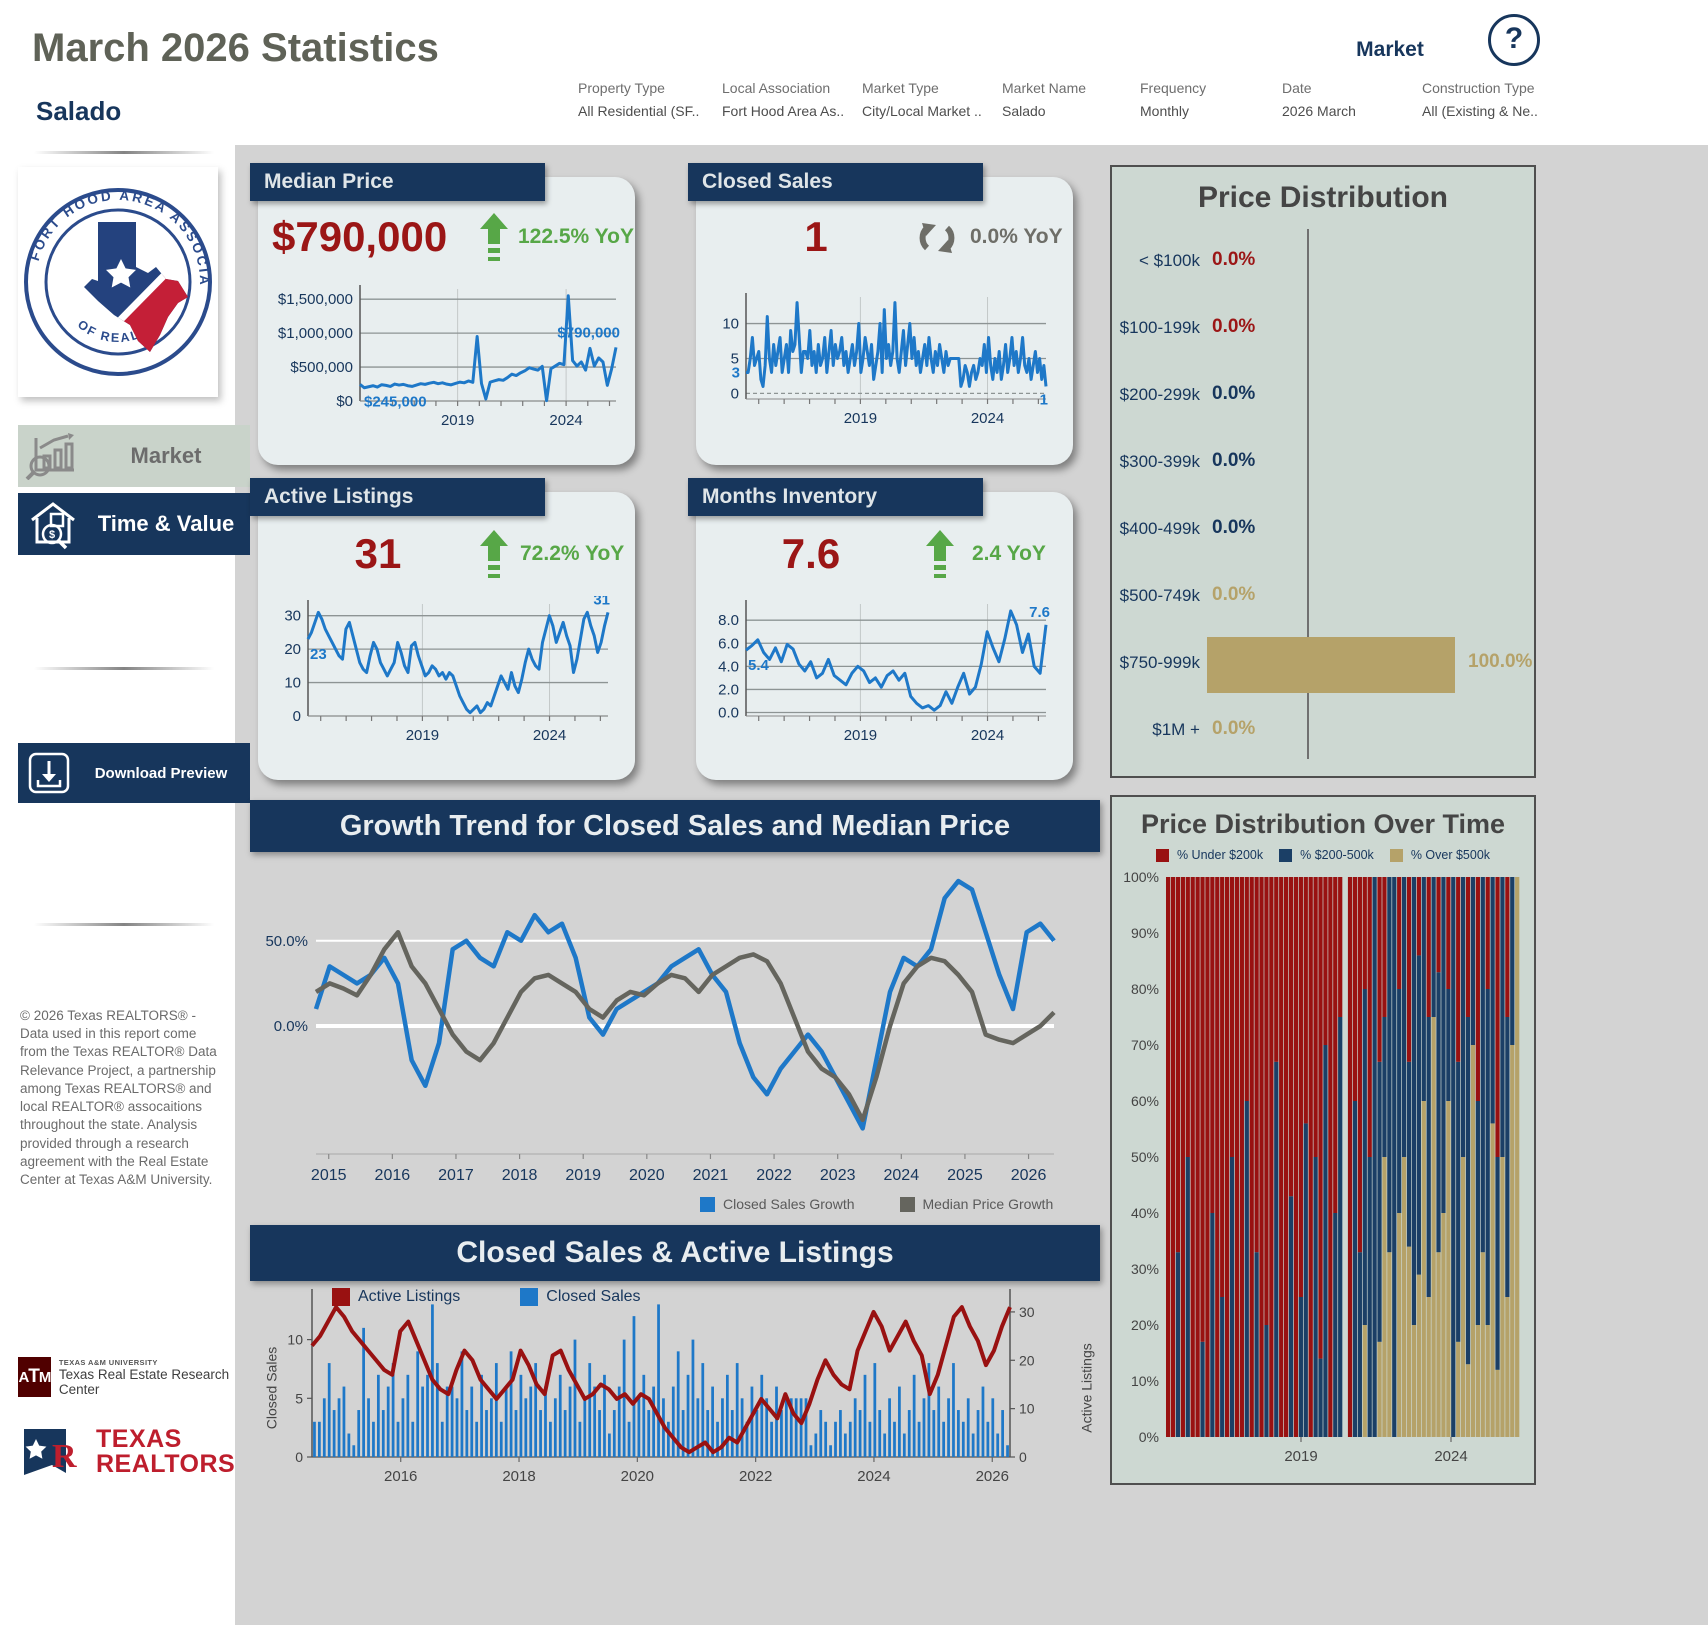  Describe the element at coordinates (976, 1204) in the screenshot. I see `legend-median-price-growth: Median Price Growth` at that location.